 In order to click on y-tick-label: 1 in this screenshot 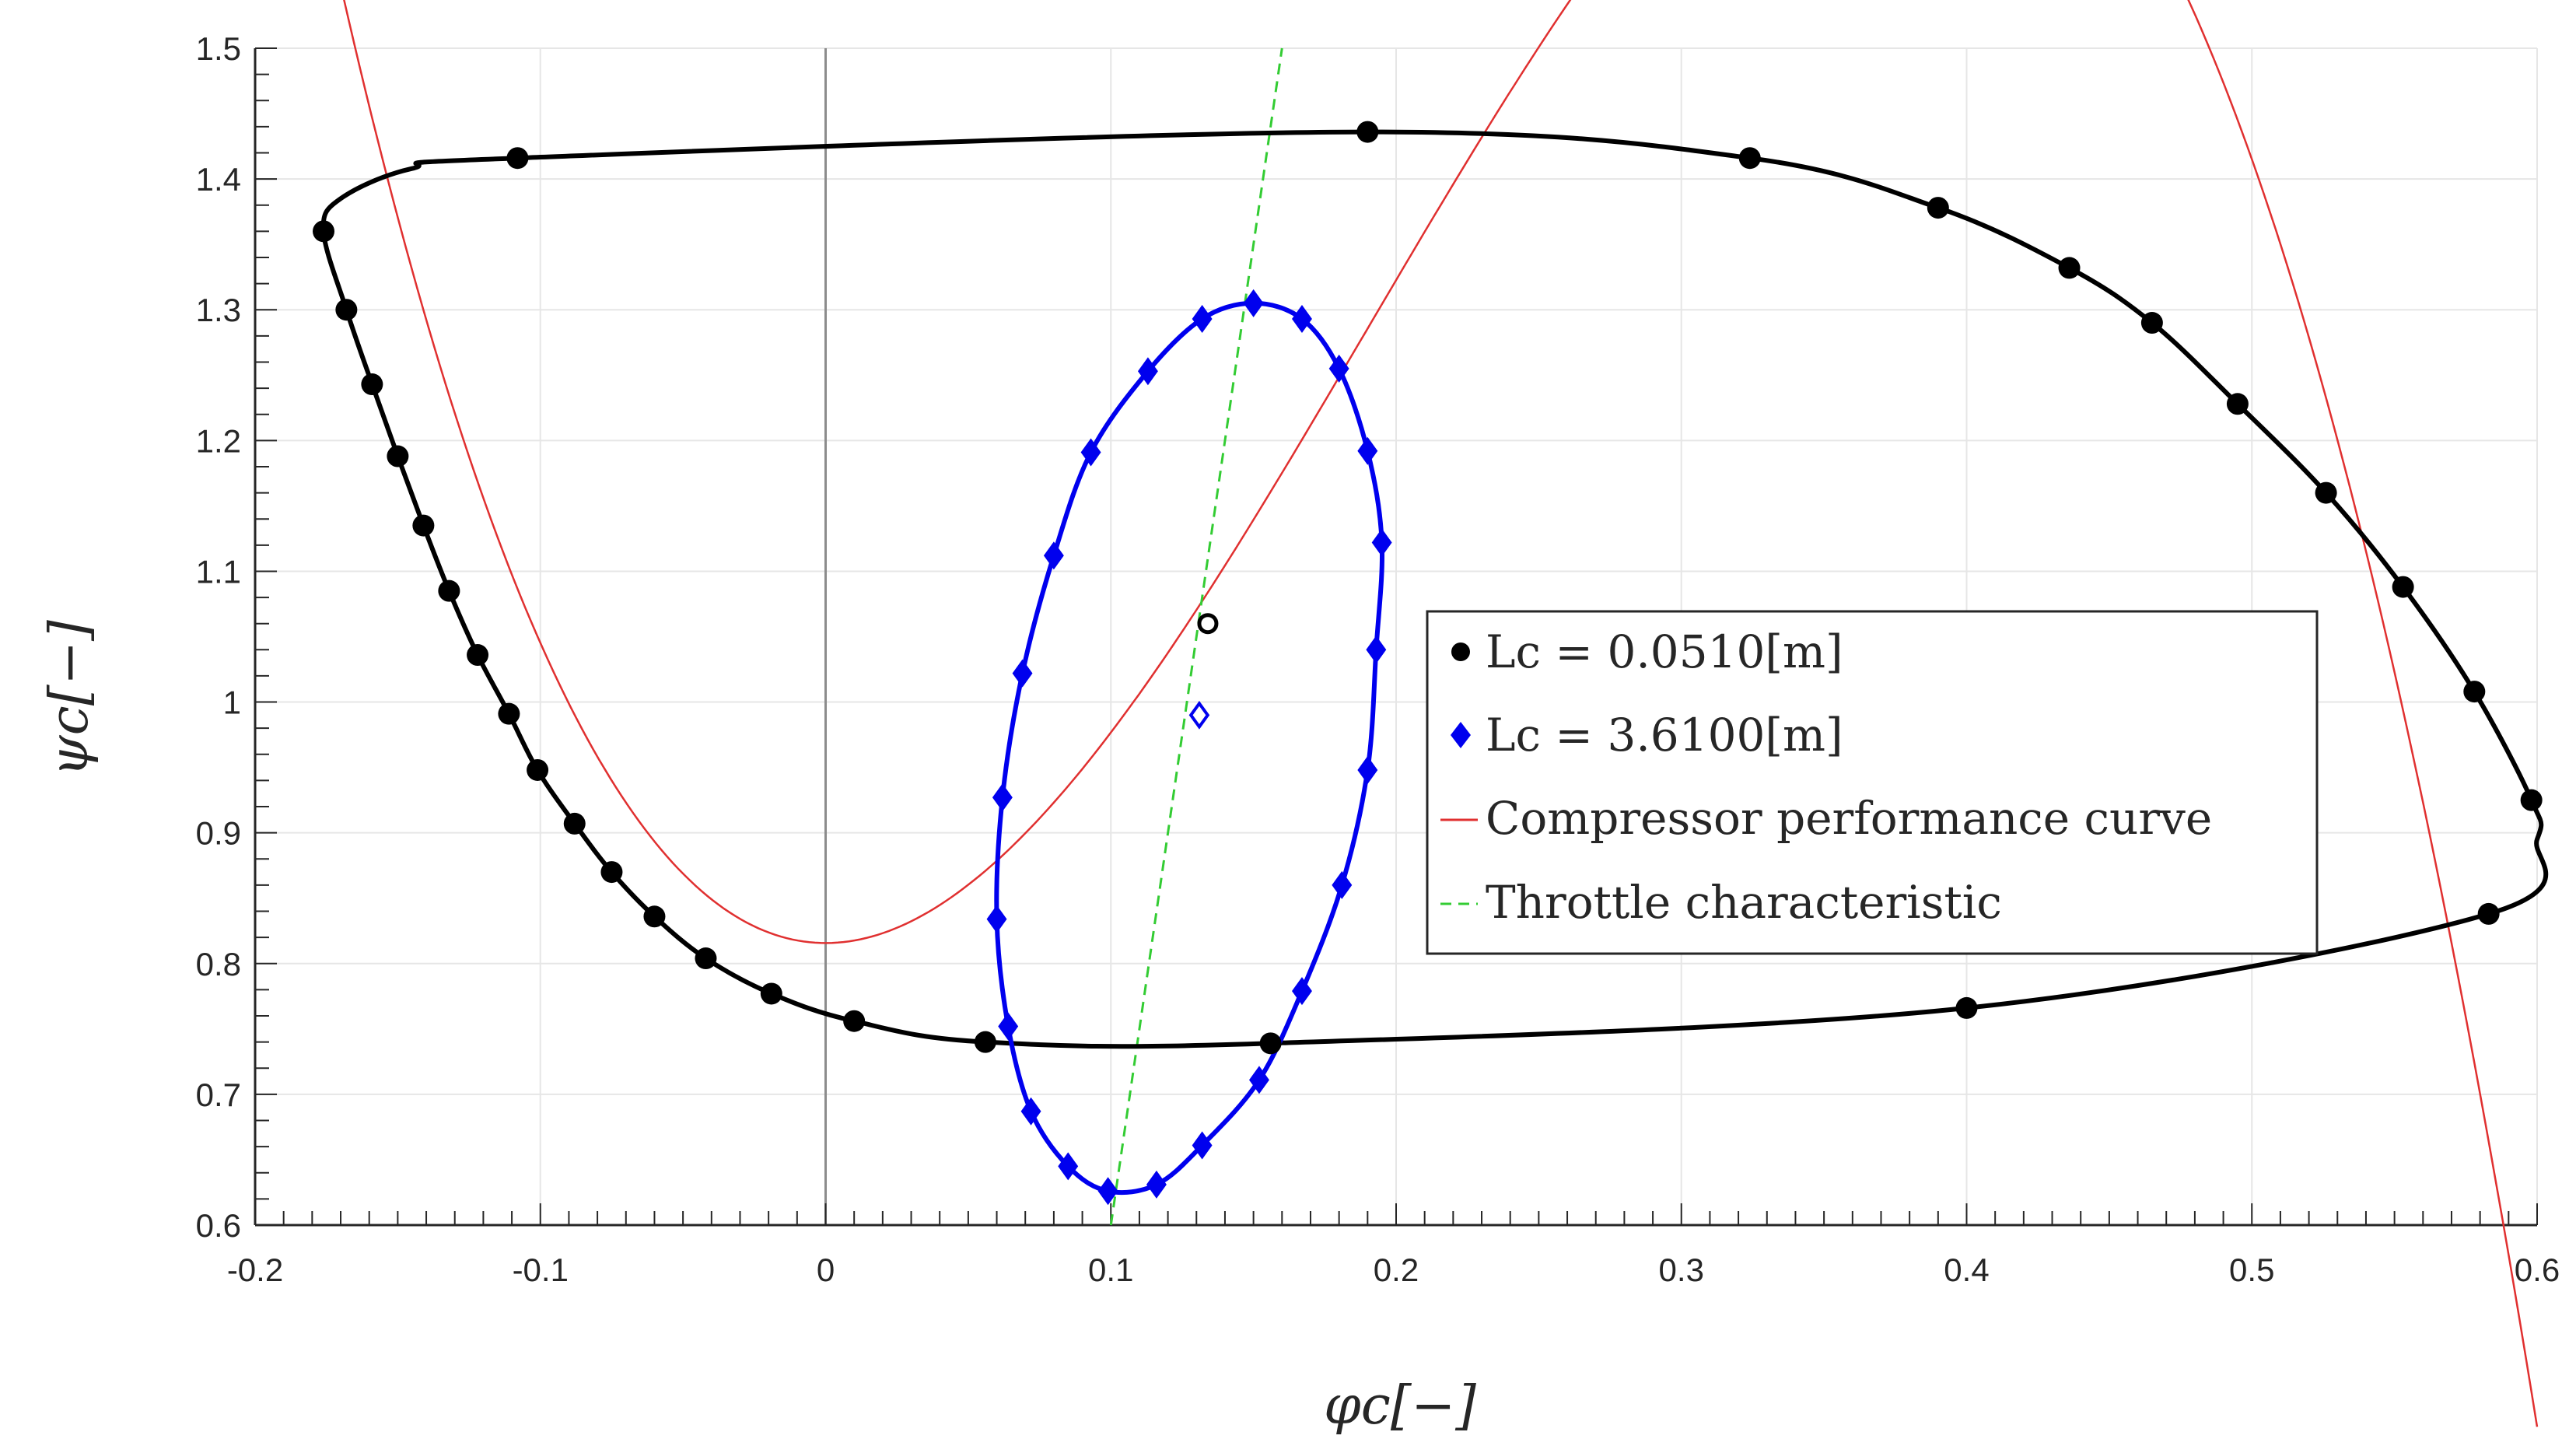, I will do `click(232, 703)`.